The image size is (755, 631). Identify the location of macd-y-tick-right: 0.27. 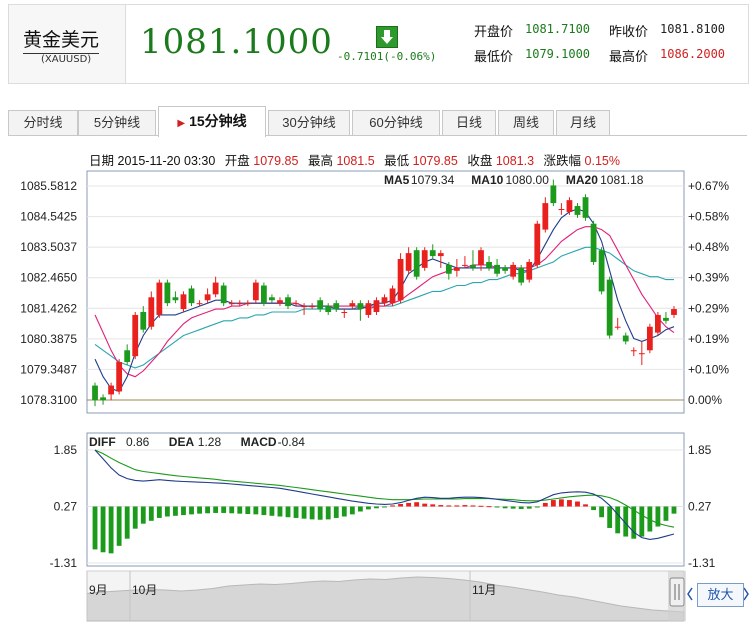
(700, 507).